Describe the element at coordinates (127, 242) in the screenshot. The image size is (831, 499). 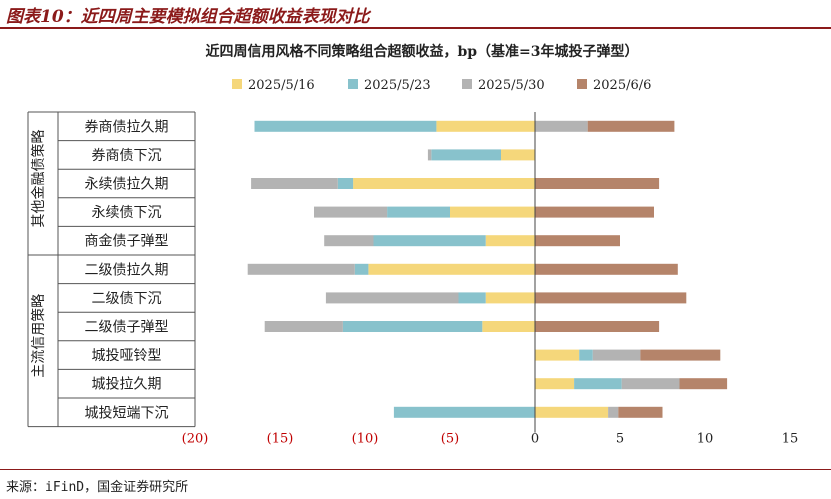
I see `category-label-4: 商金债子弹型` at that location.